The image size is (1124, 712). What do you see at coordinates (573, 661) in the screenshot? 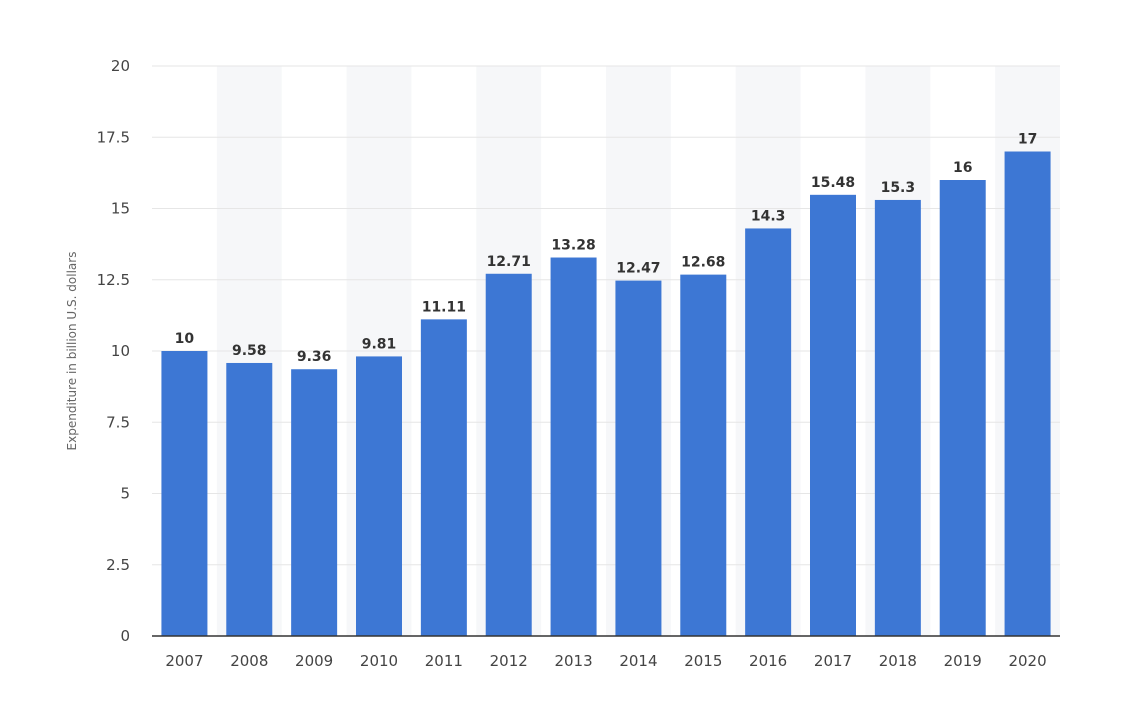
I see `x-tick-label: 2013` at bounding box center [573, 661].